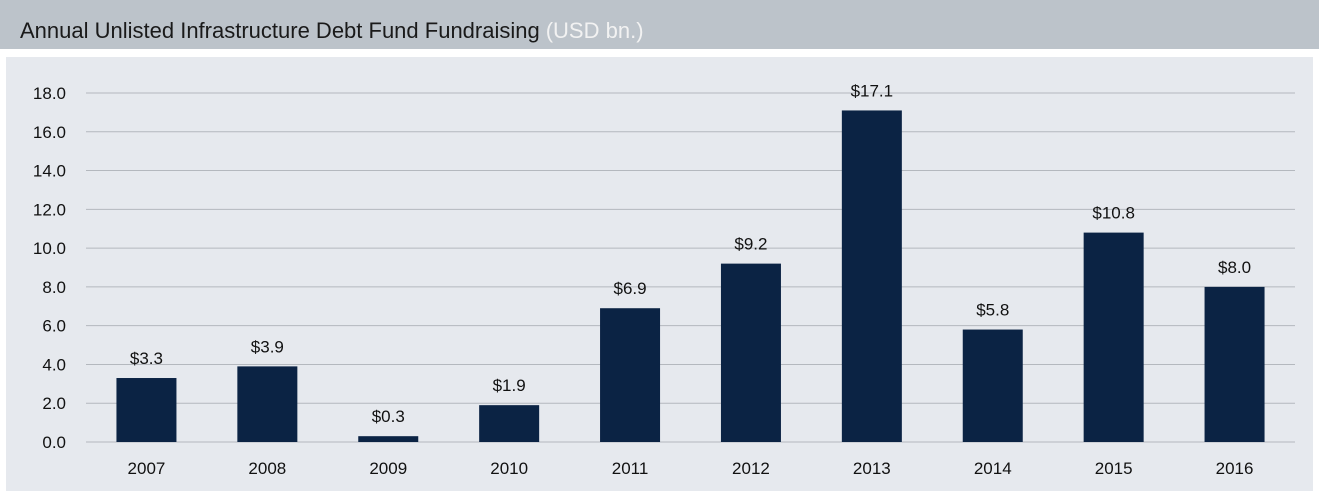 The height and width of the screenshot is (500, 1319). Describe the element at coordinates (993, 468) in the screenshot. I see `x-tick-label: 2014` at that location.